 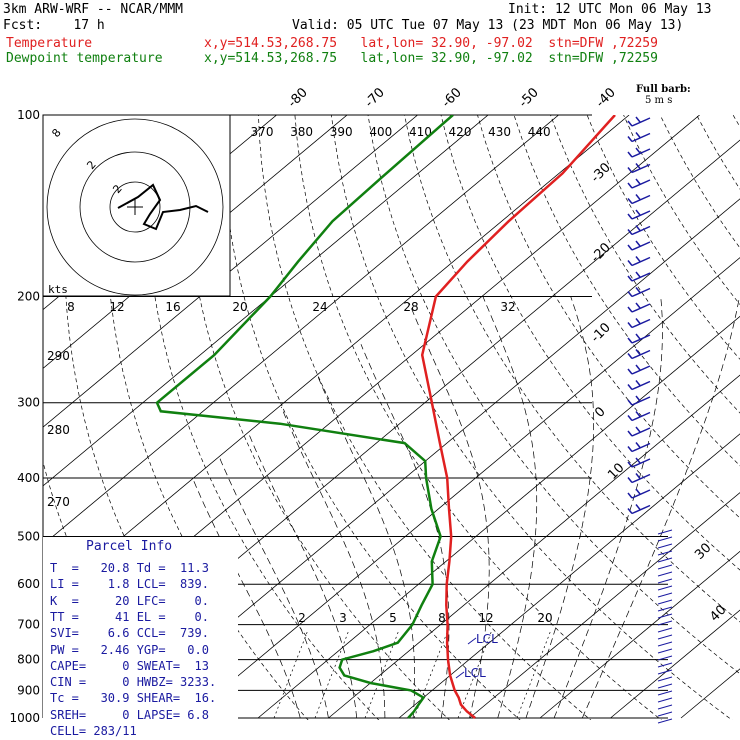 I want to click on pressure-tick-label: 900, so click(x=28, y=690).